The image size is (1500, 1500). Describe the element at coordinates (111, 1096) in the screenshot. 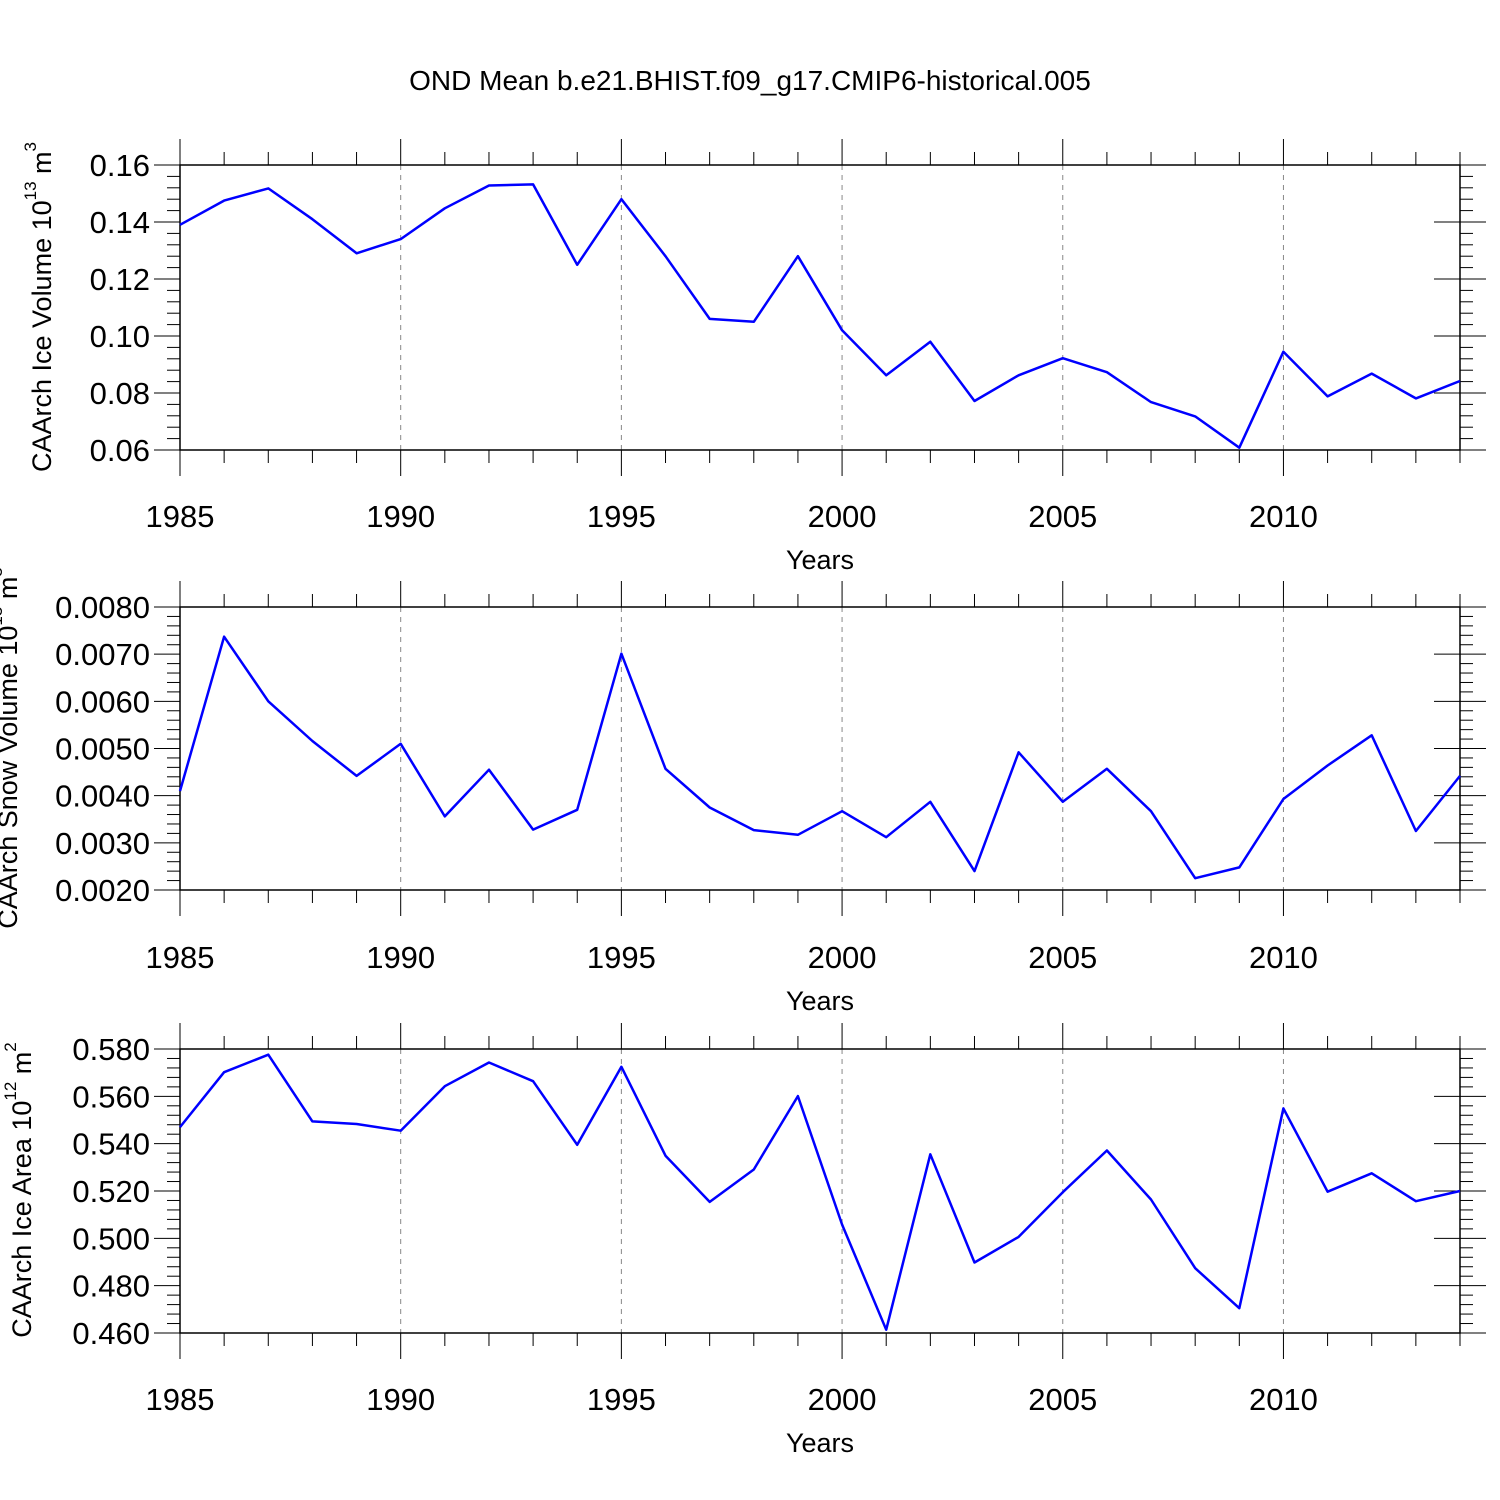

I see `y-tick-label: 0.560` at that location.